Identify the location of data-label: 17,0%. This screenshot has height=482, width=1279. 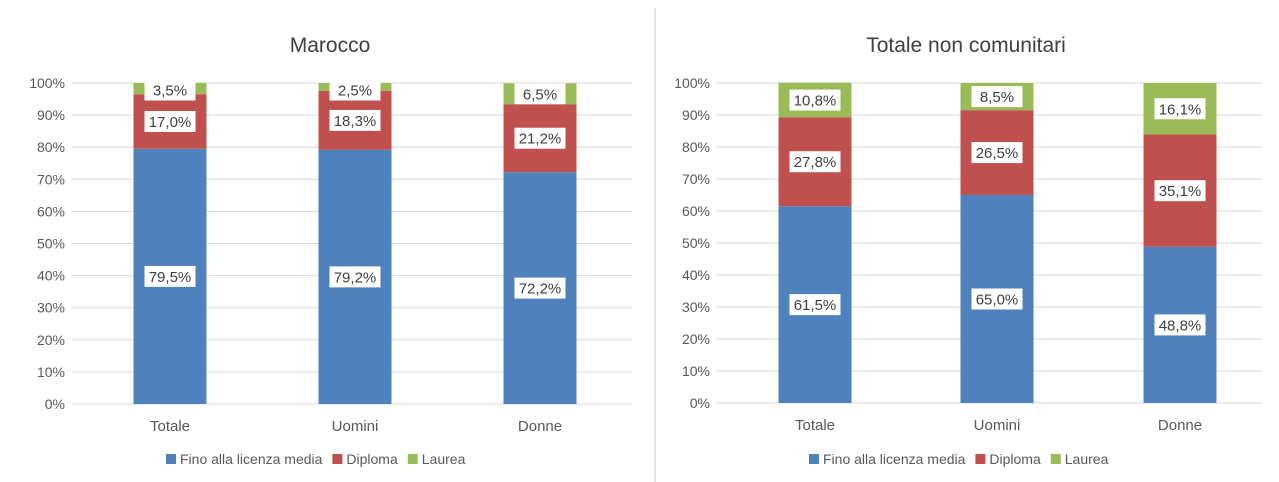
(170, 122).